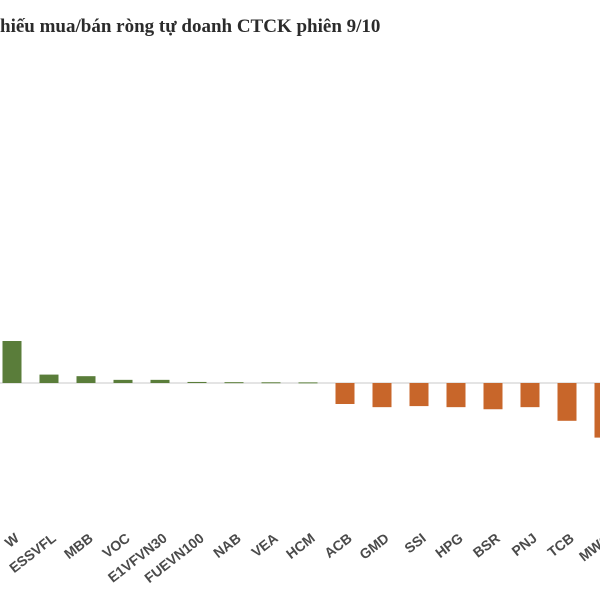 The width and height of the screenshot is (600, 600). What do you see at coordinates (197, 382) in the screenshot?
I see `bar-fuevn100` at bounding box center [197, 382].